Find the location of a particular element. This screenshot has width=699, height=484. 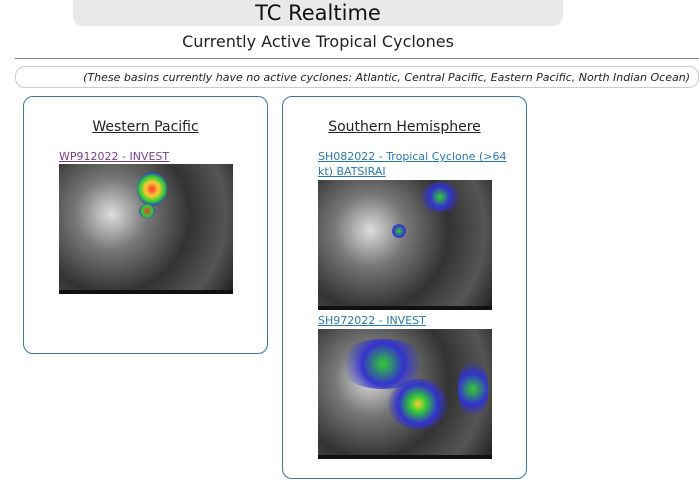

storm-link-wp912022: WP912022 - INVEST is located at coordinates (114, 156).